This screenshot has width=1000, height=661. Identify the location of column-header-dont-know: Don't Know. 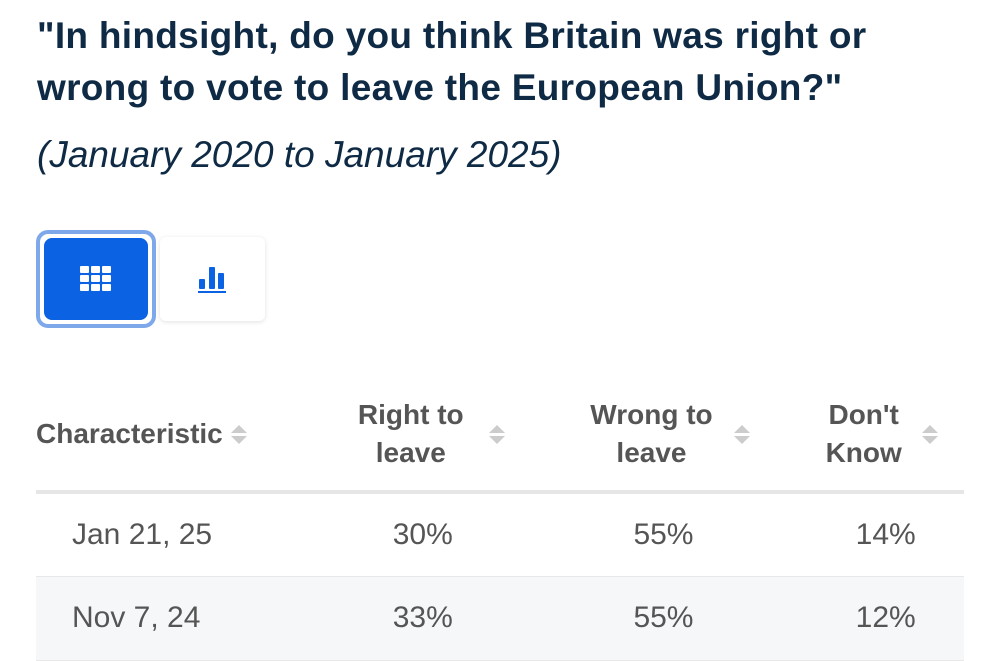
(875, 436).